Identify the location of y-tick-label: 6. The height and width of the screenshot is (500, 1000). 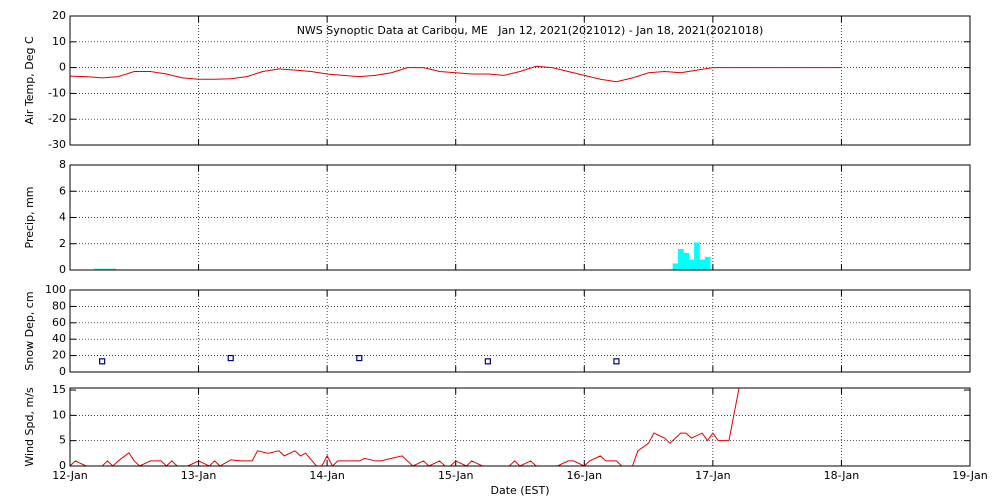
(62, 190).